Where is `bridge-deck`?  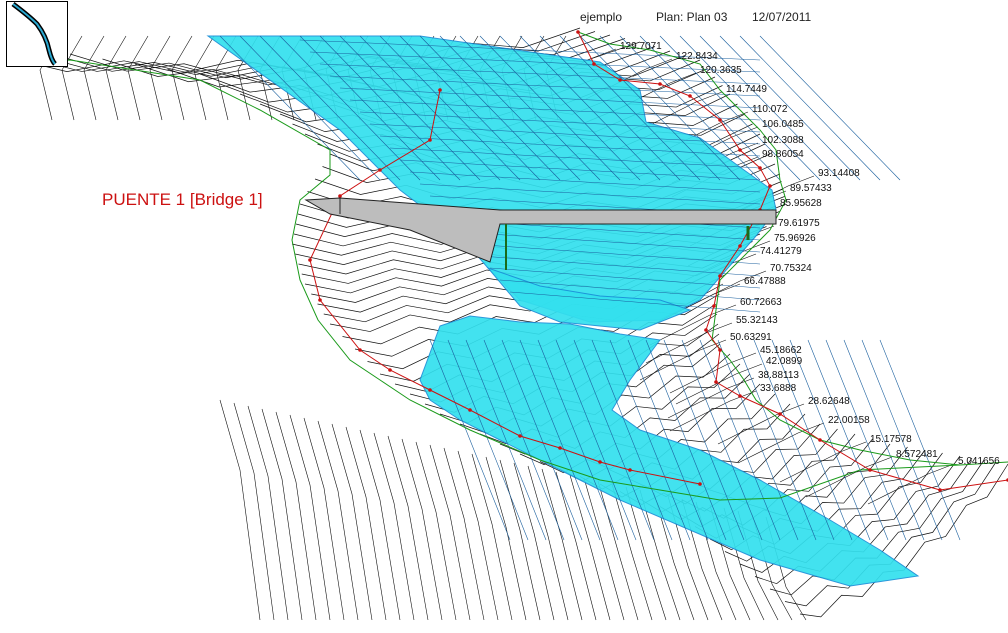 bridge-deck is located at coordinates (540, 233).